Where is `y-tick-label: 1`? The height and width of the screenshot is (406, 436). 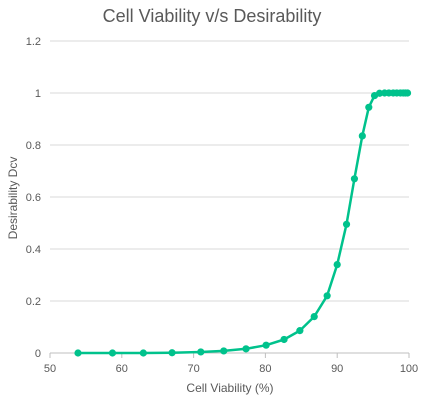 y-tick-label: 1 is located at coordinates (38, 94).